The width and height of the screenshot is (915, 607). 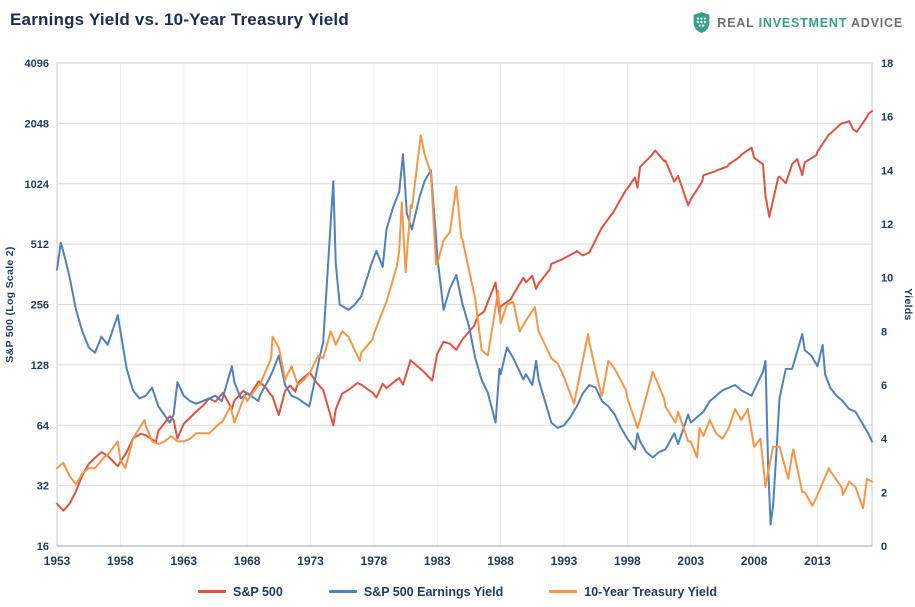 I want to click on svg-text: 2008, so click(x=754, y=561).